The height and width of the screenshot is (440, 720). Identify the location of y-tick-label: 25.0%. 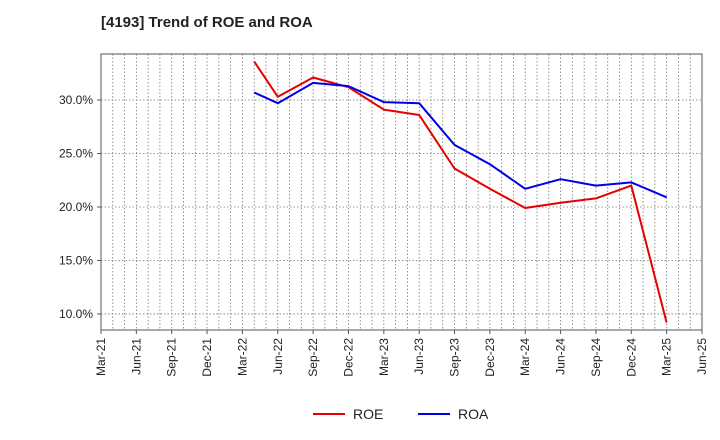
(76, 153).